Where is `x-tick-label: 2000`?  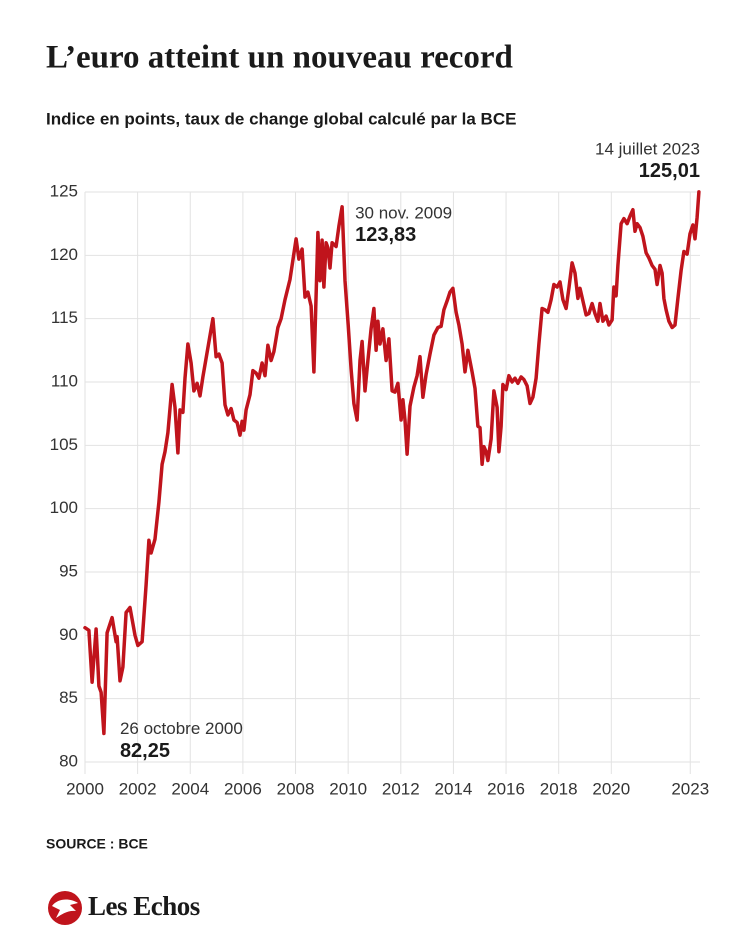 x-tick-label: 2000 is located at coordinates (85, 788).